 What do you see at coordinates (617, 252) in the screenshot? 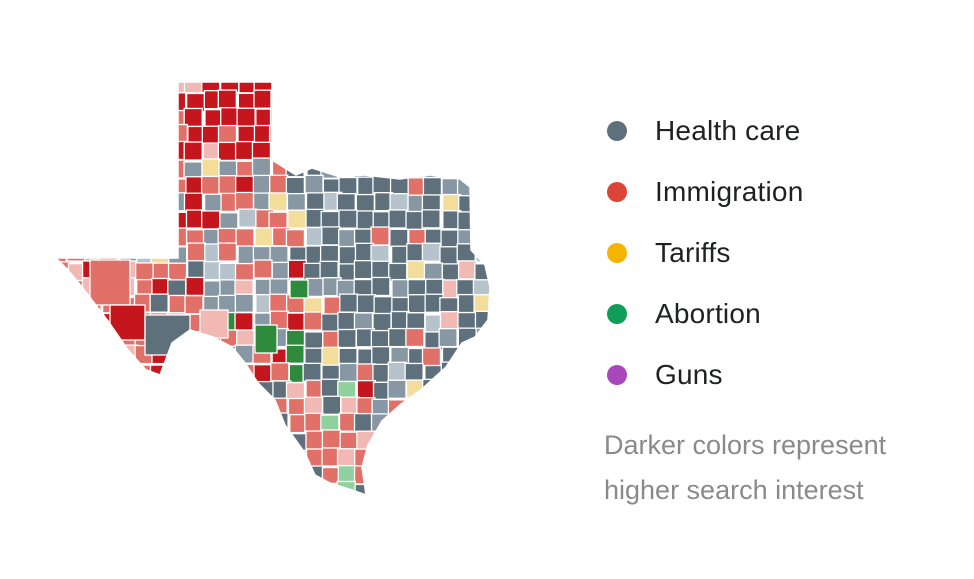
I see `tariffs-dot-icon` at bounding box center [617, 252].